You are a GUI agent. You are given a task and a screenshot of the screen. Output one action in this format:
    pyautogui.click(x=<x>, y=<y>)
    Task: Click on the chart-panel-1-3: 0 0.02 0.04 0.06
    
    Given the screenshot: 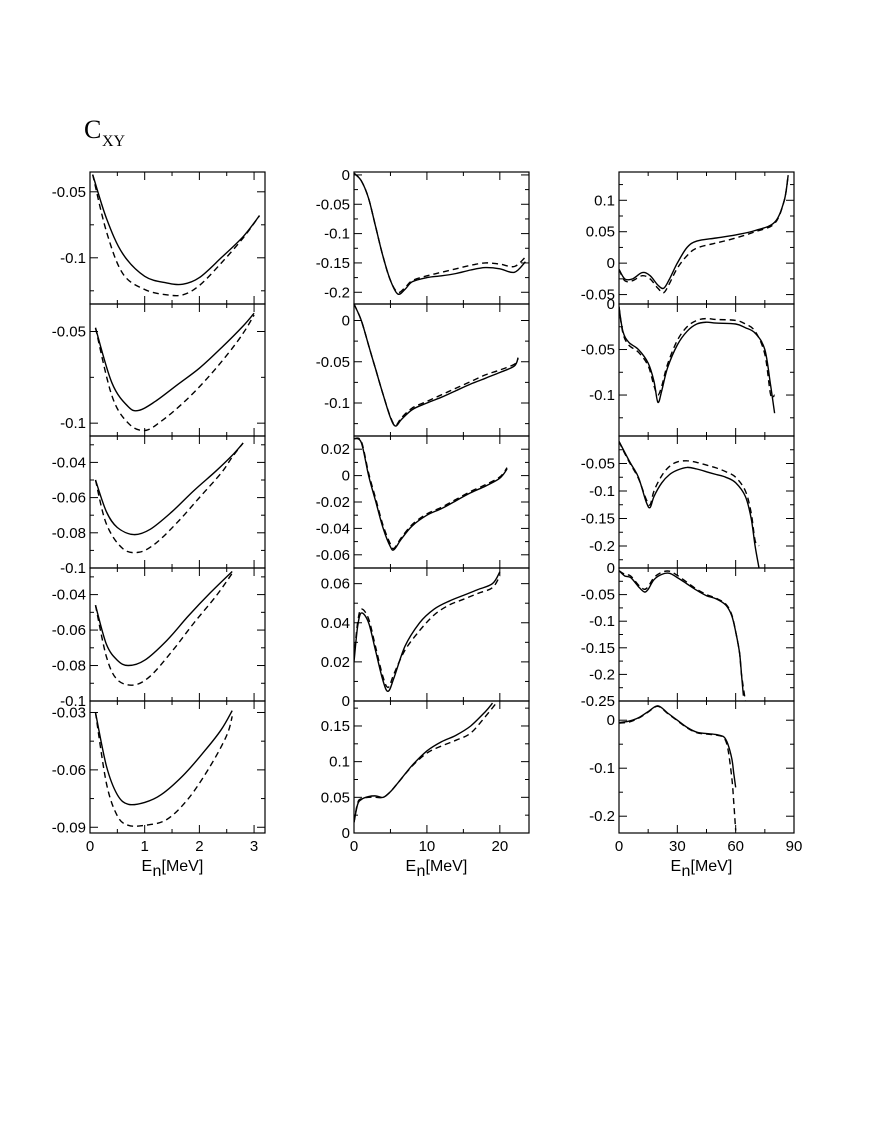 What is the action you would take?
    pyautogui.click(x=425, y=638)
    